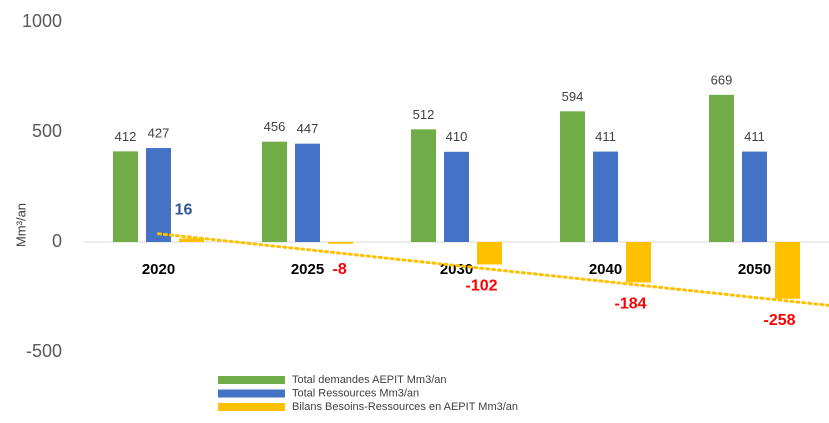 The image size is (829, 423). Describe the element at coordinates (754, 269) in the screenshot. I see `x-tick-label: 2050` at that location.